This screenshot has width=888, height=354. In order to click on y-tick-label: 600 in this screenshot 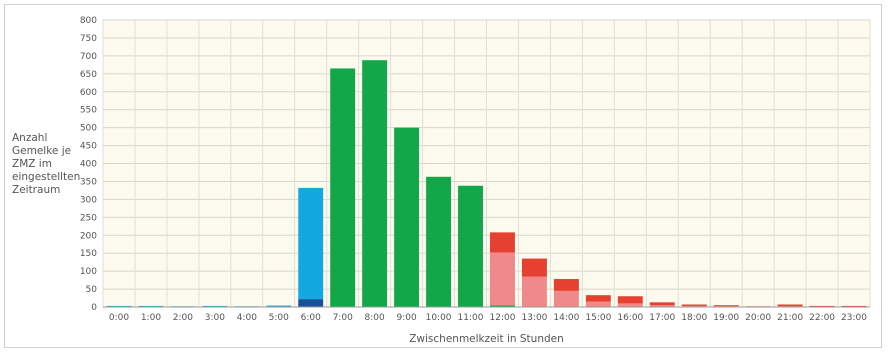, I will do `click(88, 93)`.